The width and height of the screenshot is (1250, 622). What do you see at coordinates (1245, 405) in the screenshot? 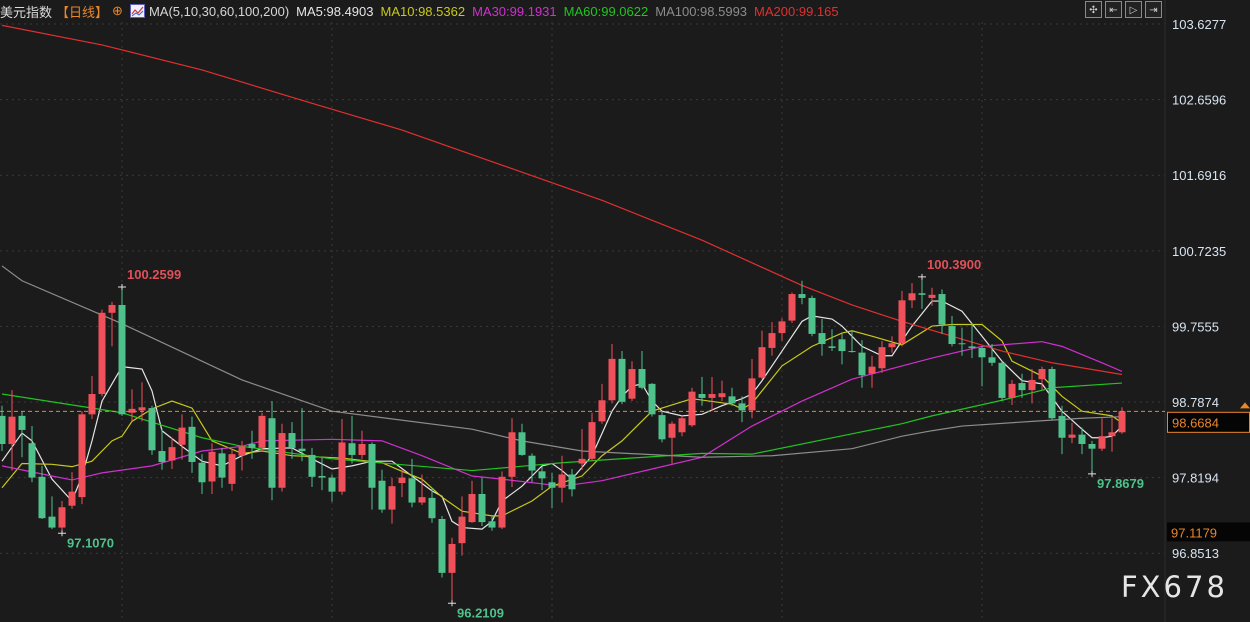
I see `price-alert-arrow-icon` at bounding box center [1245, 405].